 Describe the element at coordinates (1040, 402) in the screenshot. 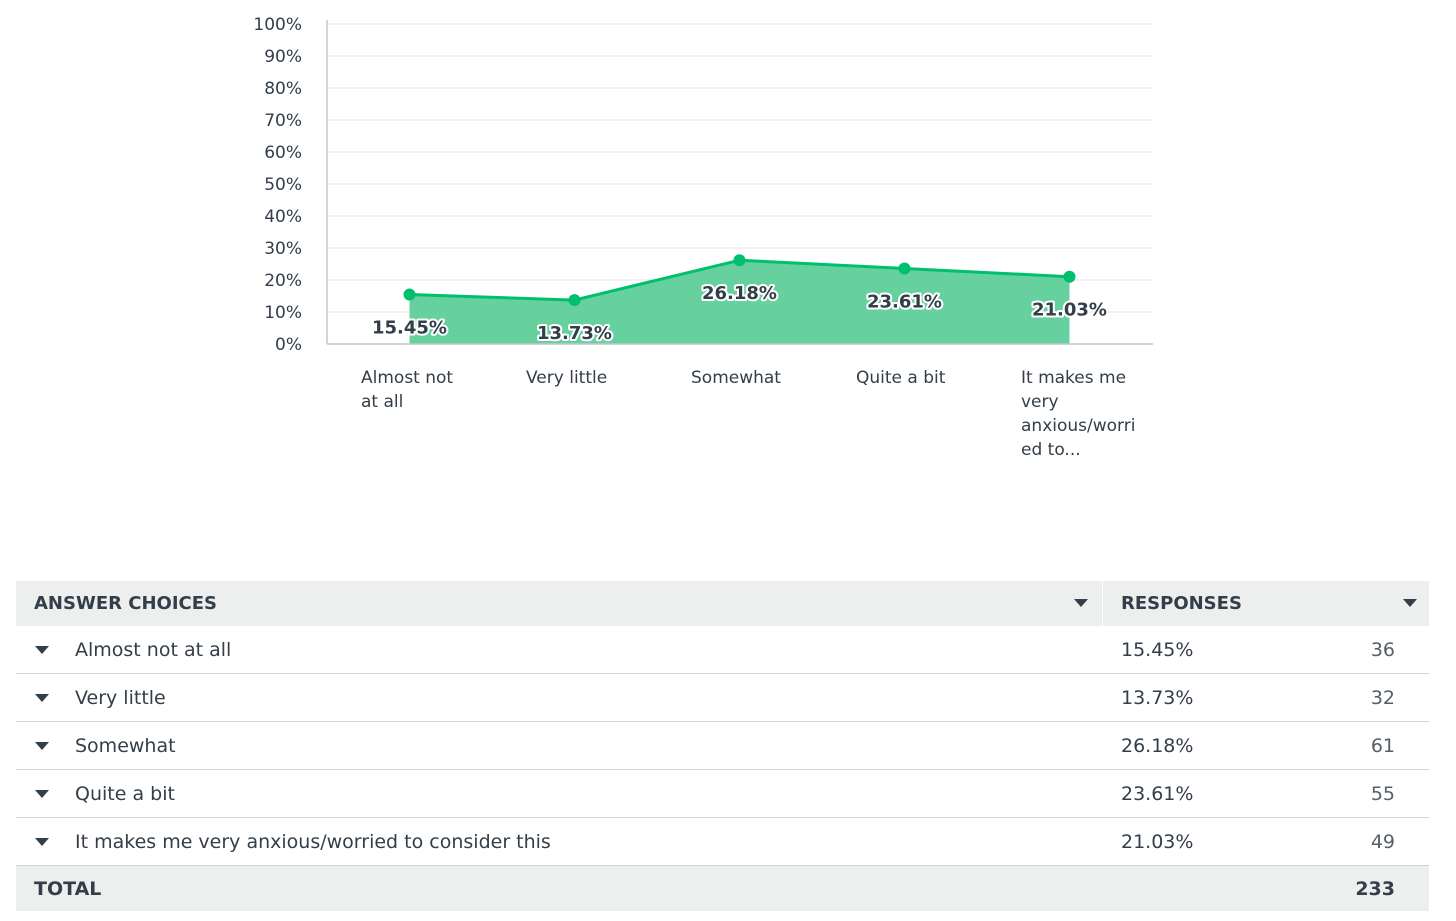

I see `x-category-label-line: very` at that location.